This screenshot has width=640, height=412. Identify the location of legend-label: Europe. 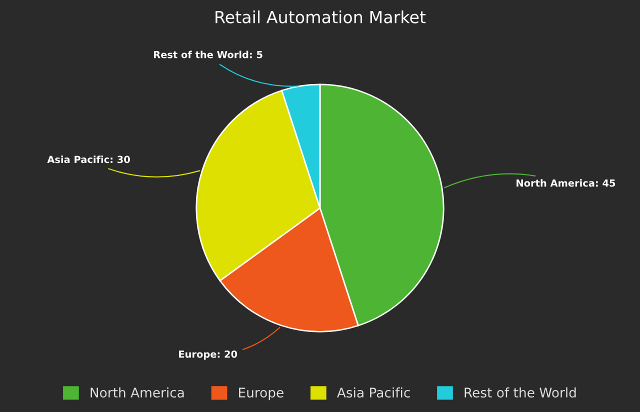
(261, 394).